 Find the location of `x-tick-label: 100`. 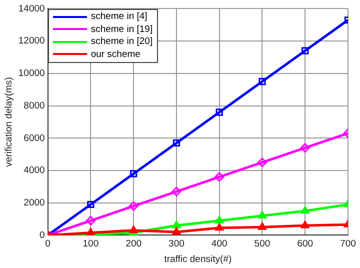

x-tick-label: 100 is located at coordinates (90, 244).